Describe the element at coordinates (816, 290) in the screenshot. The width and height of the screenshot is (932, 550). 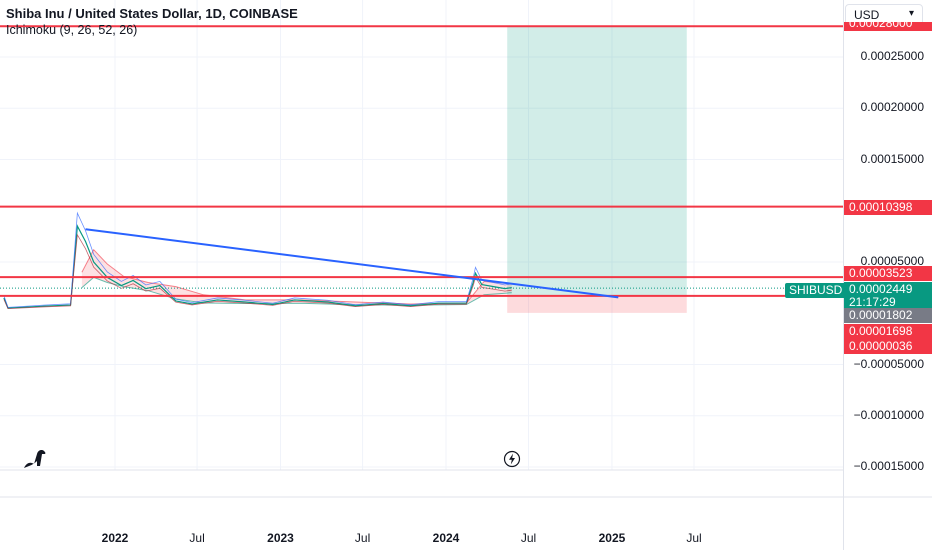
I see `symbol-tag: SHIBUSD` at that location.